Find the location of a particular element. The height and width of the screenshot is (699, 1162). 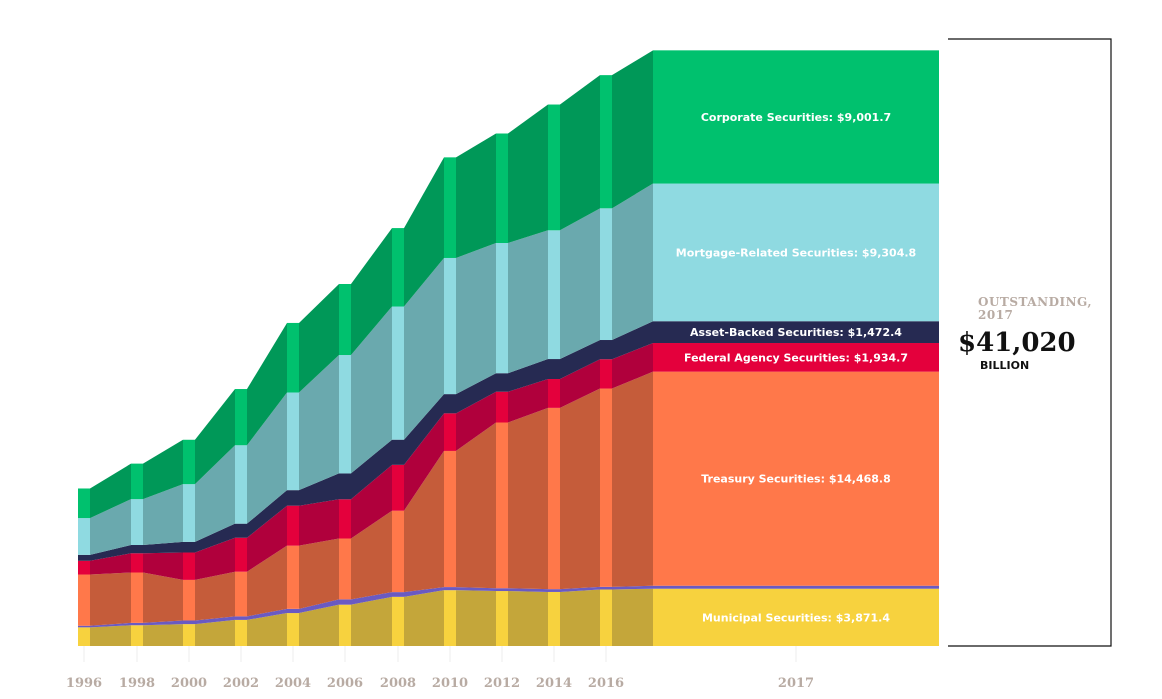

area-federal-agency-securities-2010 is located at coordinates (476, 421).